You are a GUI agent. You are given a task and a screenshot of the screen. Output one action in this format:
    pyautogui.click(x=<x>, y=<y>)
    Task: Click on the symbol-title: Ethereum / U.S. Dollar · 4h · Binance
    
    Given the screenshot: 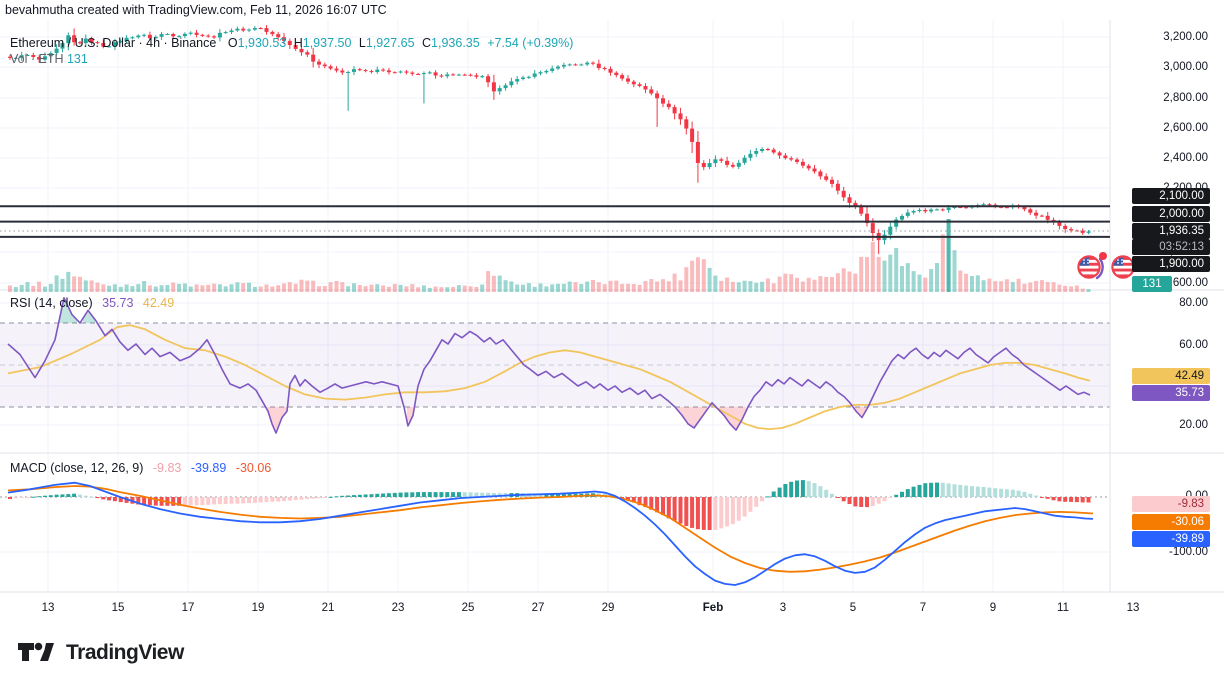 What is the action you would take?
    pyautogui.click(x=113, y=43)
    